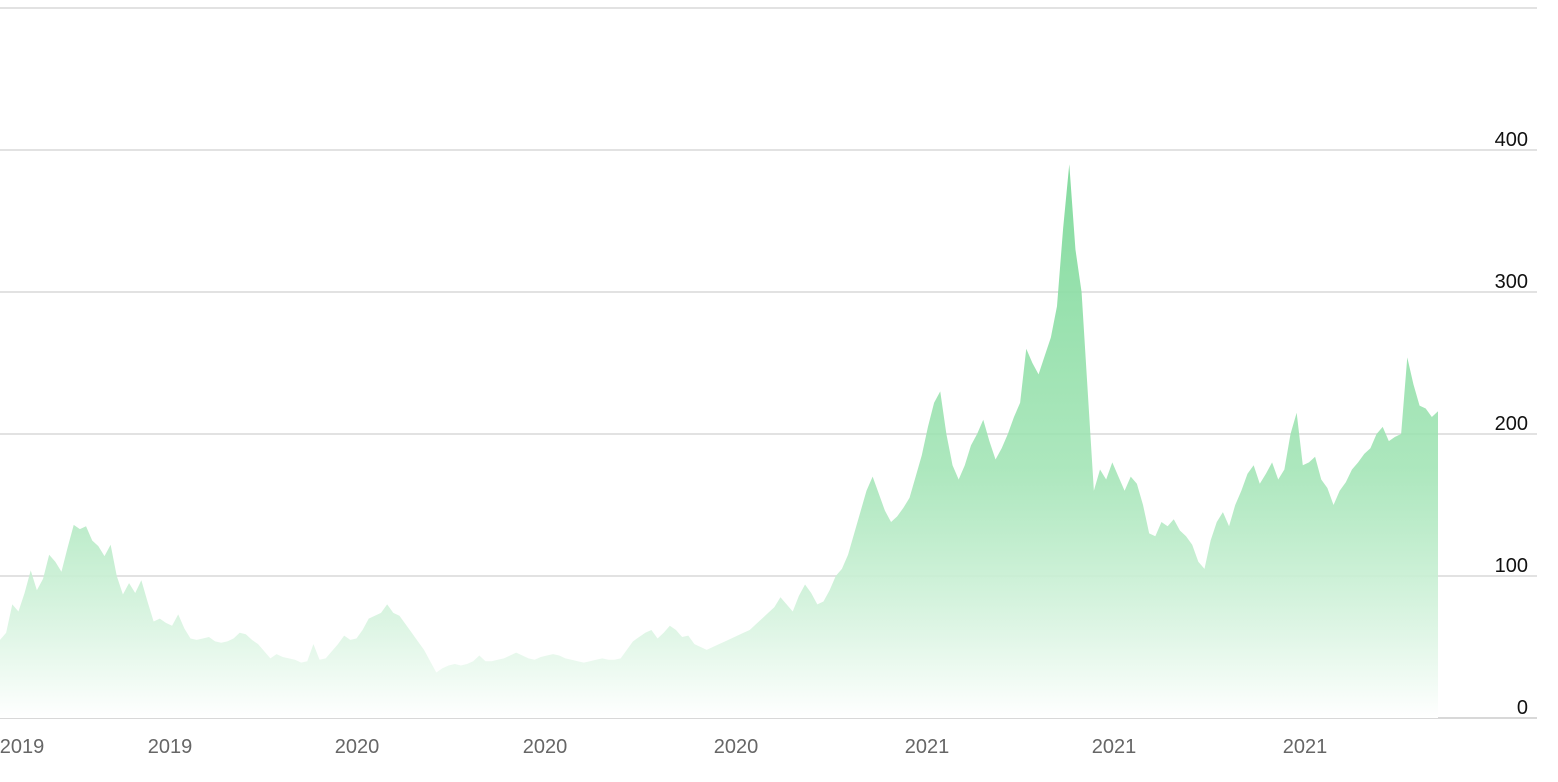  Describe the element at coordinates (1511, 566) in the screenshot. I see `y-tick-label: 100` at that location.